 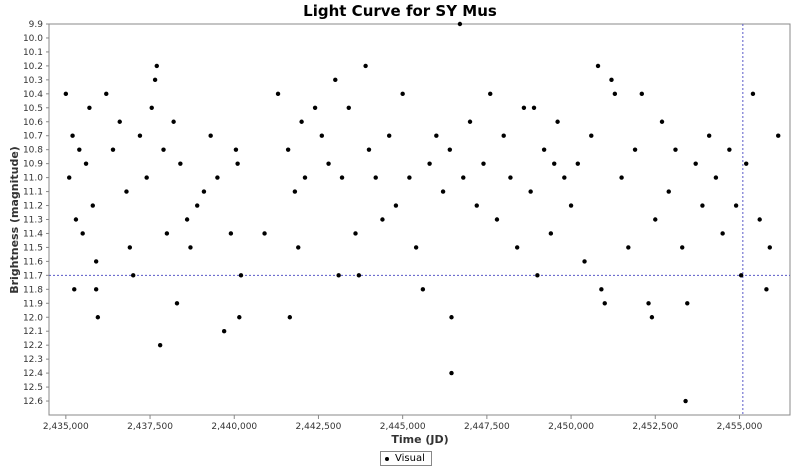 I want to click on y-tick-label: 11.6, so click(x=33, y=262).